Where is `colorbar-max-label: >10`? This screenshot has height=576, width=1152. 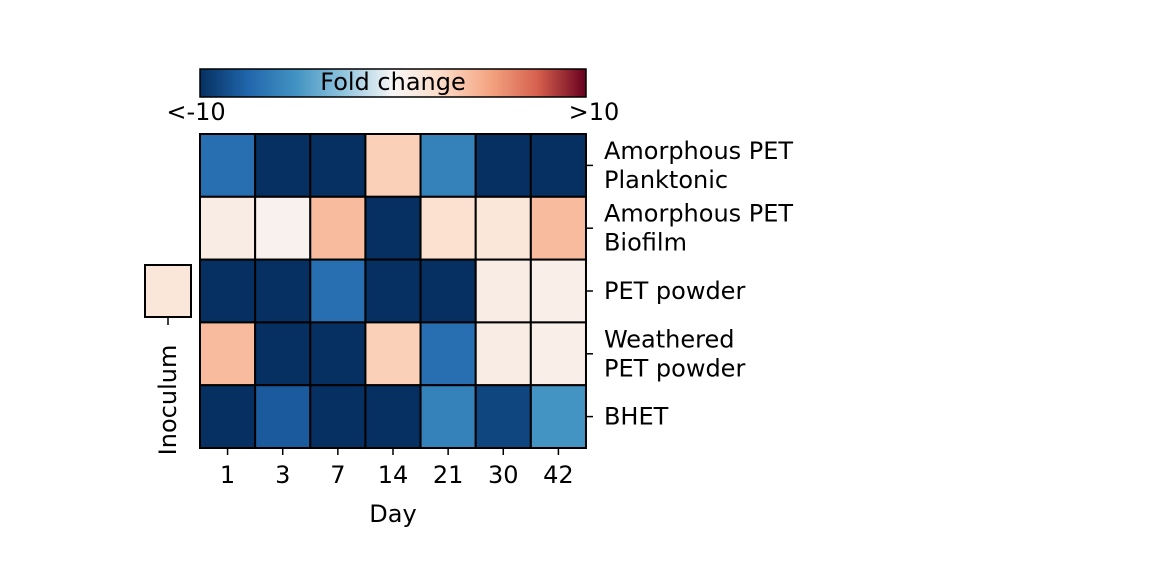 colorbar-max-label: >10 is located at coordinates (594, 112).